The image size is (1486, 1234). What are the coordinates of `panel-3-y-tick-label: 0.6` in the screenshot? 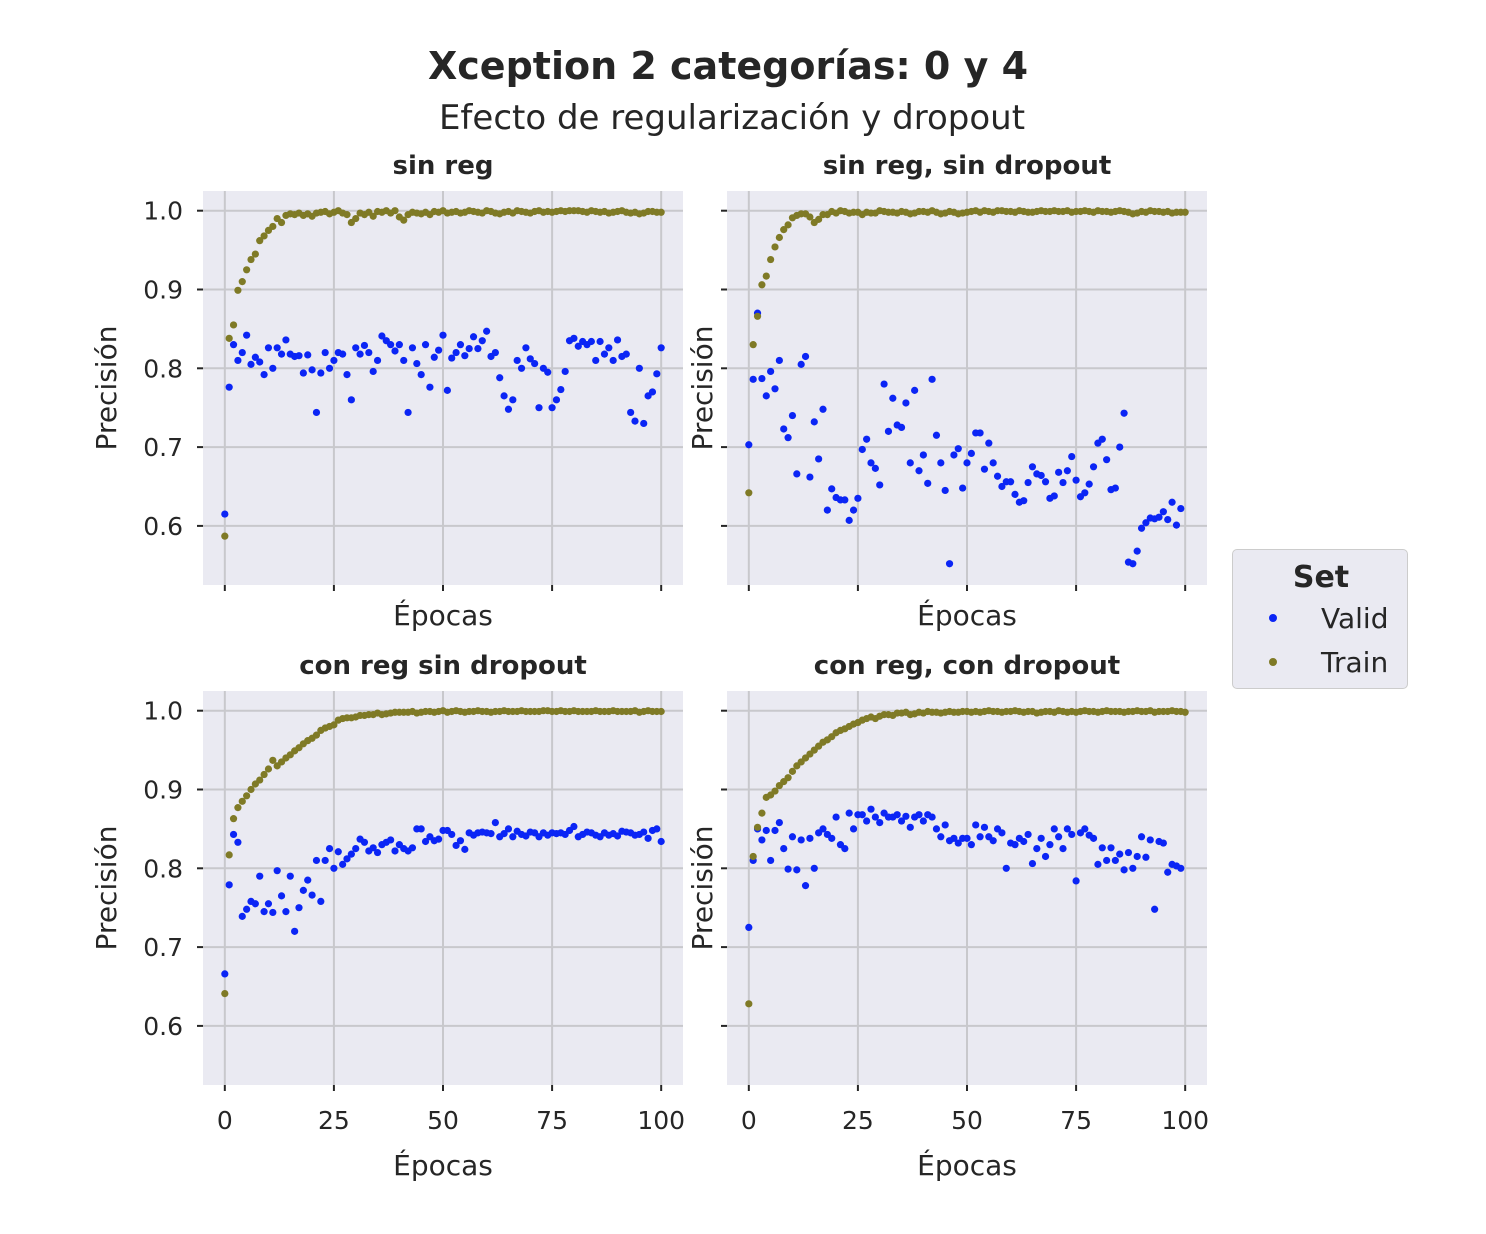 It's located at (163, 1026).